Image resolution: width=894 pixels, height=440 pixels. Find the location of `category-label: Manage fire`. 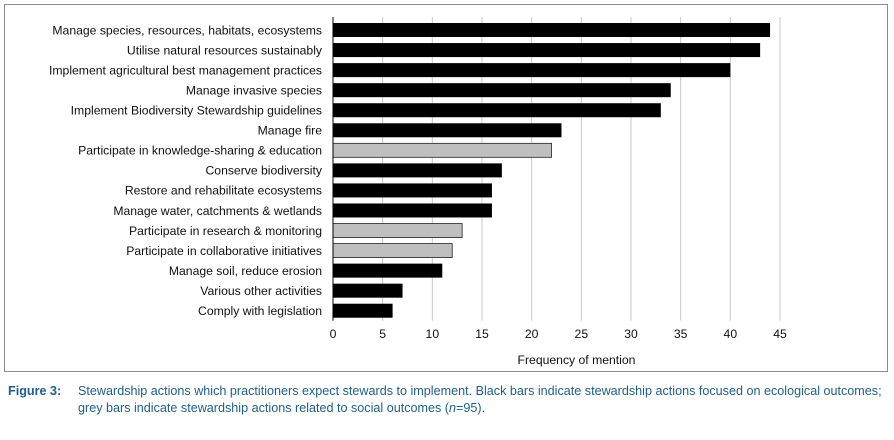

category-label: Manage fire is located at coordinates (290, 131).